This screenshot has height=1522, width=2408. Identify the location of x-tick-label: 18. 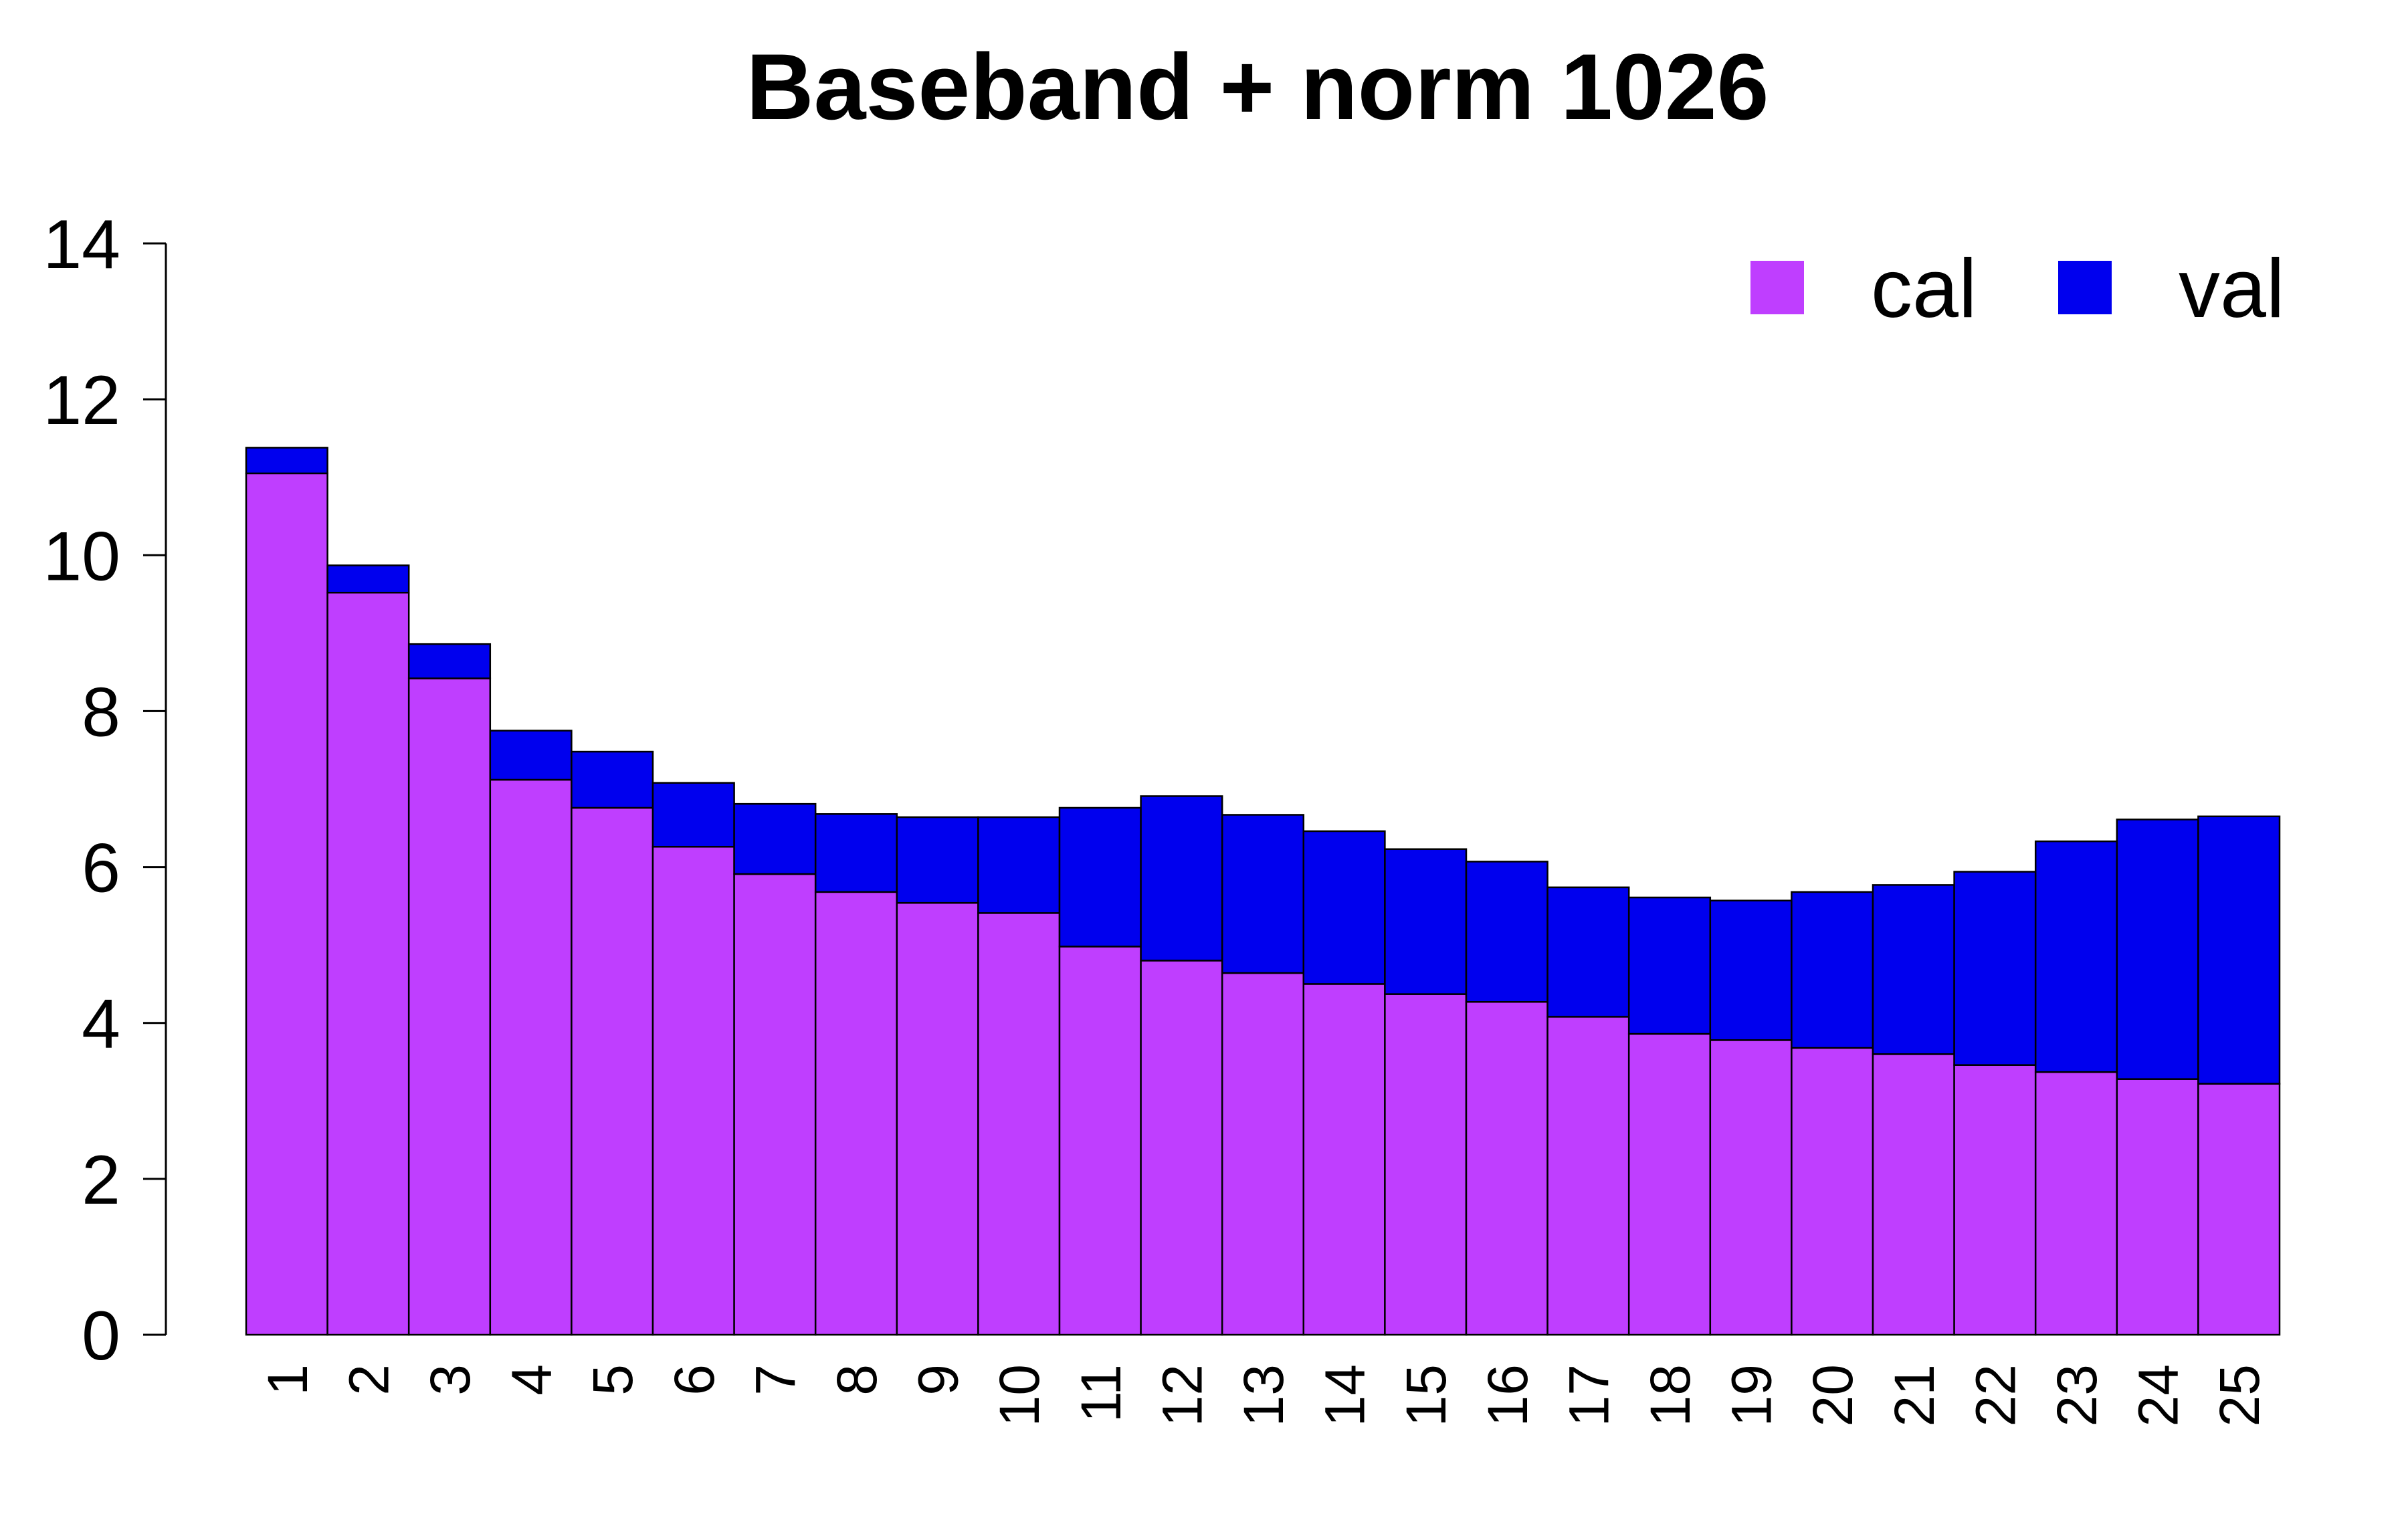
(1670, 1395).